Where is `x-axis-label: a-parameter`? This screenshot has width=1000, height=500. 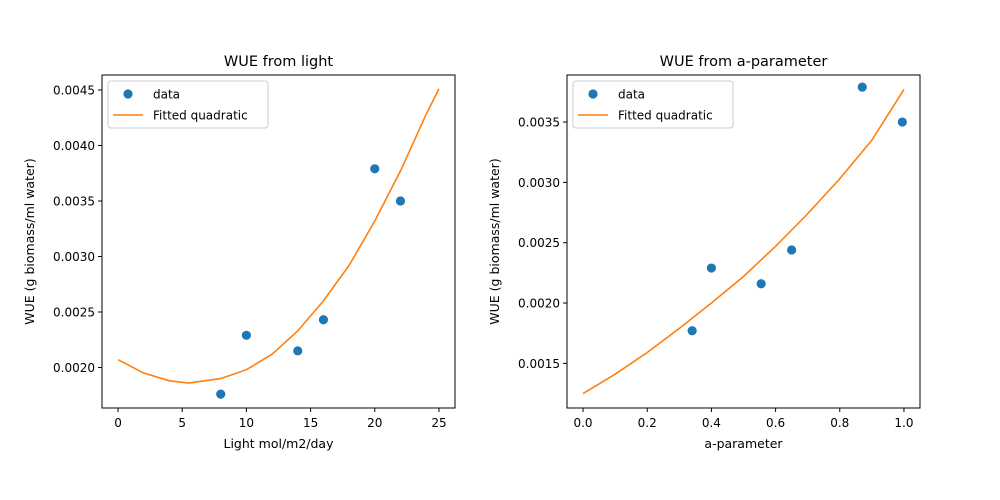 x-axis-label: a-parameter is located at coordinates (743, 443).